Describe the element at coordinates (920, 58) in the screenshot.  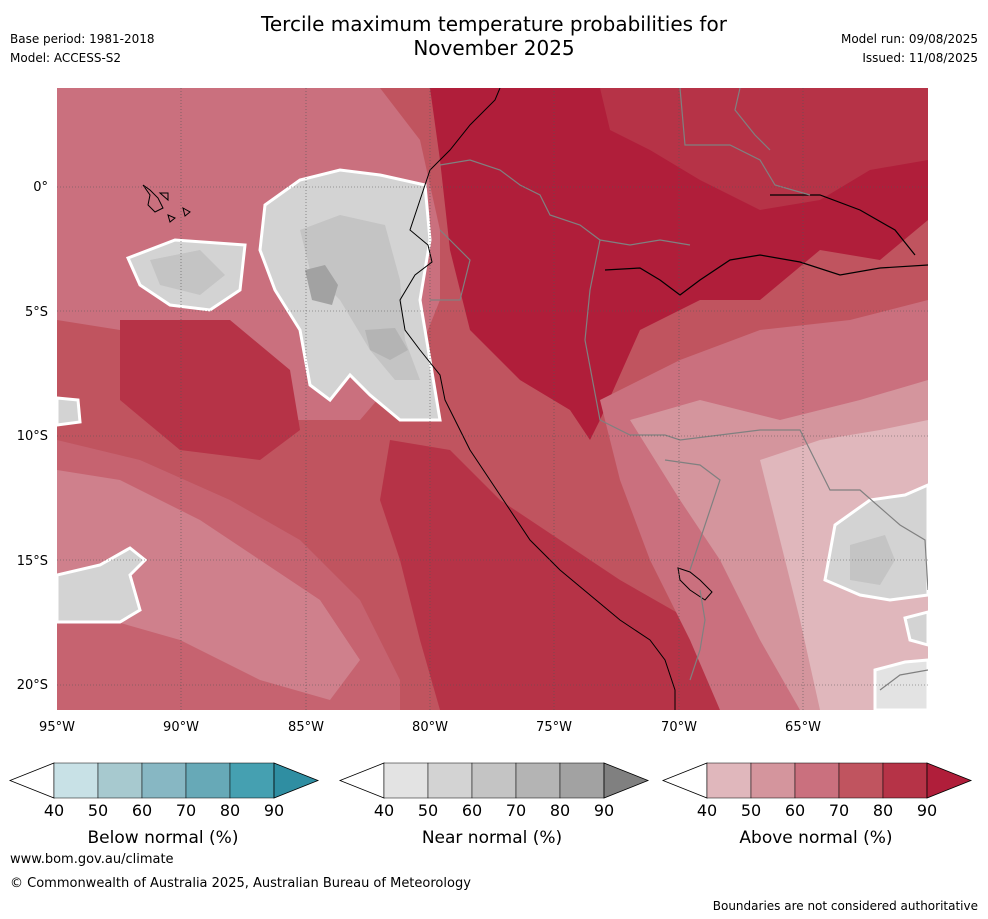
I see `issued-date: Issued: 11/08/2025` at that location.